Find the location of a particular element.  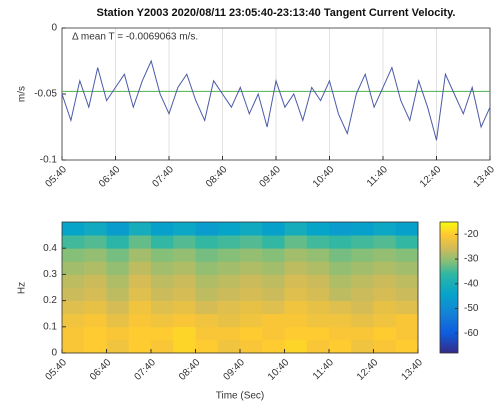

y-tick-label: -0.05 is located at coordinates (45, 94).